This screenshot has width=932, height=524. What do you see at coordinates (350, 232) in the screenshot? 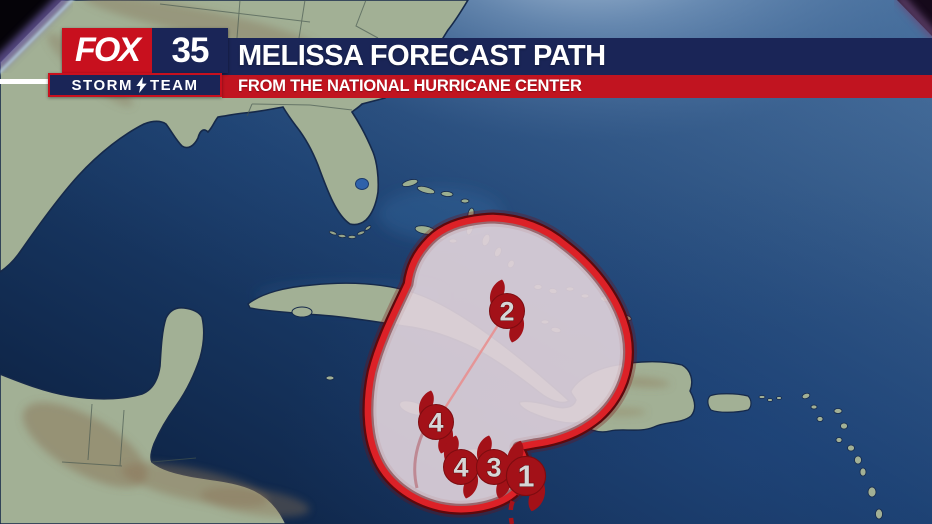
I see `florida-keys` at bounding box center [350, 232].